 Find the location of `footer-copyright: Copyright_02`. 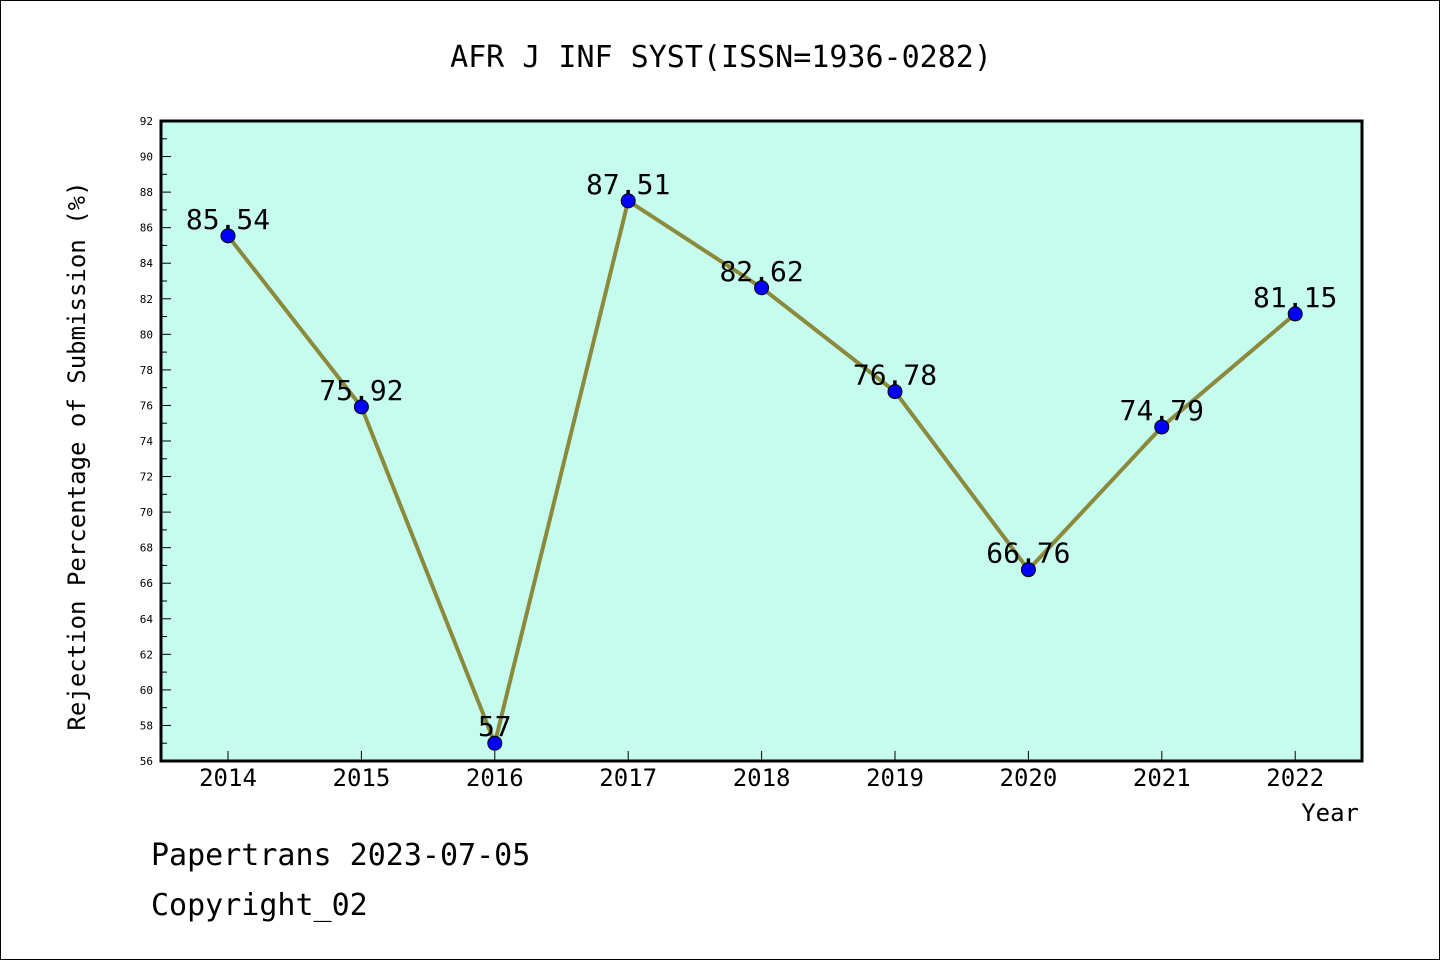

footer-copyright: Copyright_02 is located at coordinates (259, 905).